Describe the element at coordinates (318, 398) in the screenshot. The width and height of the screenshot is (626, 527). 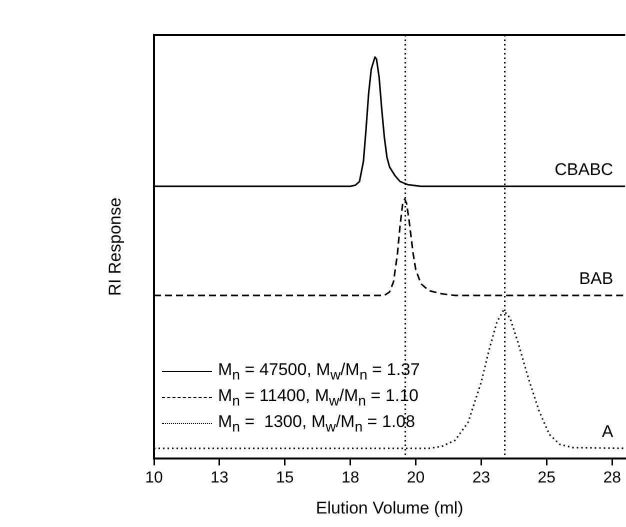
I see `legend-label: M$_{n}$ = 11400, M$_{w}$/M$_{n}$ = 1.10` at that location.